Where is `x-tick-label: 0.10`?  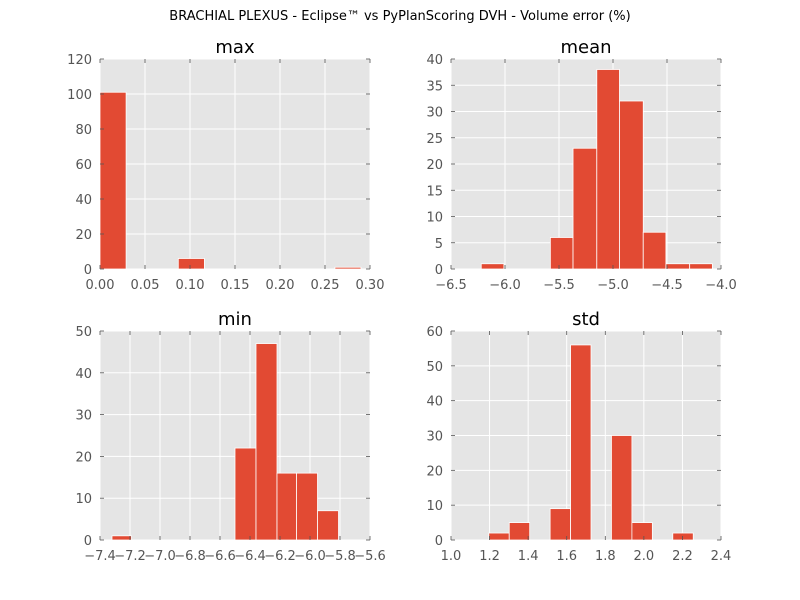
x-tick-label: 0.10 is located at coordinates (190, 285).